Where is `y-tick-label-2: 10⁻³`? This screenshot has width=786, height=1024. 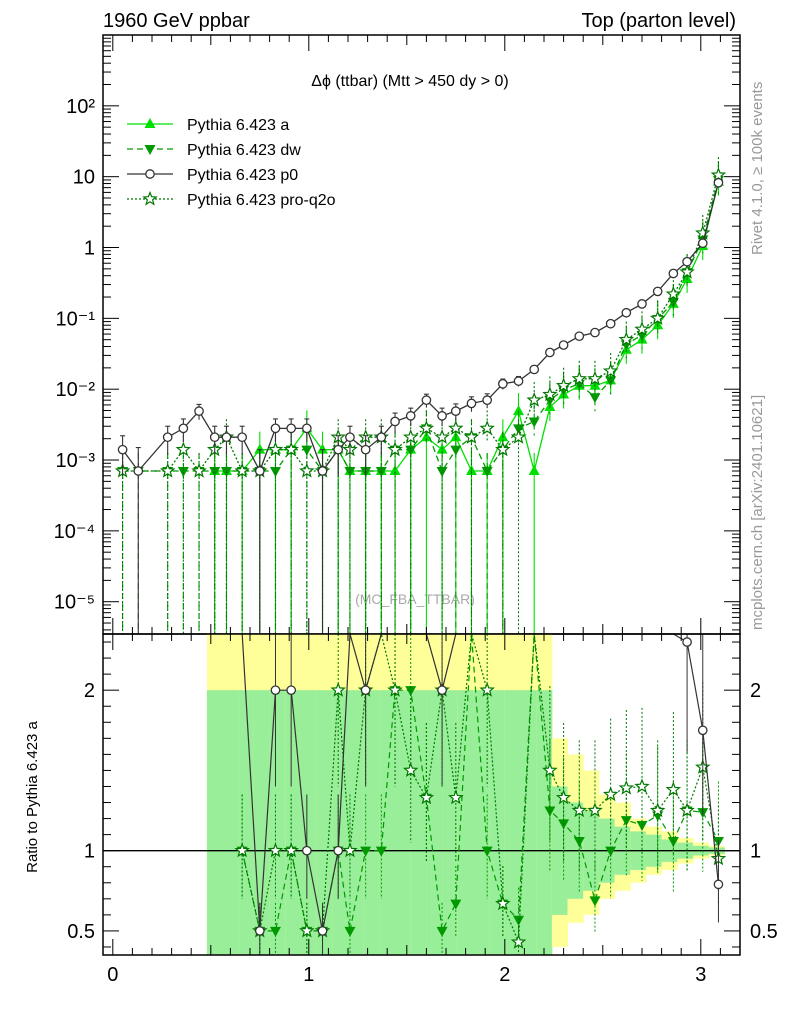
y-tick-label-2: 10⁻³ is located at coordinates (76, 461).